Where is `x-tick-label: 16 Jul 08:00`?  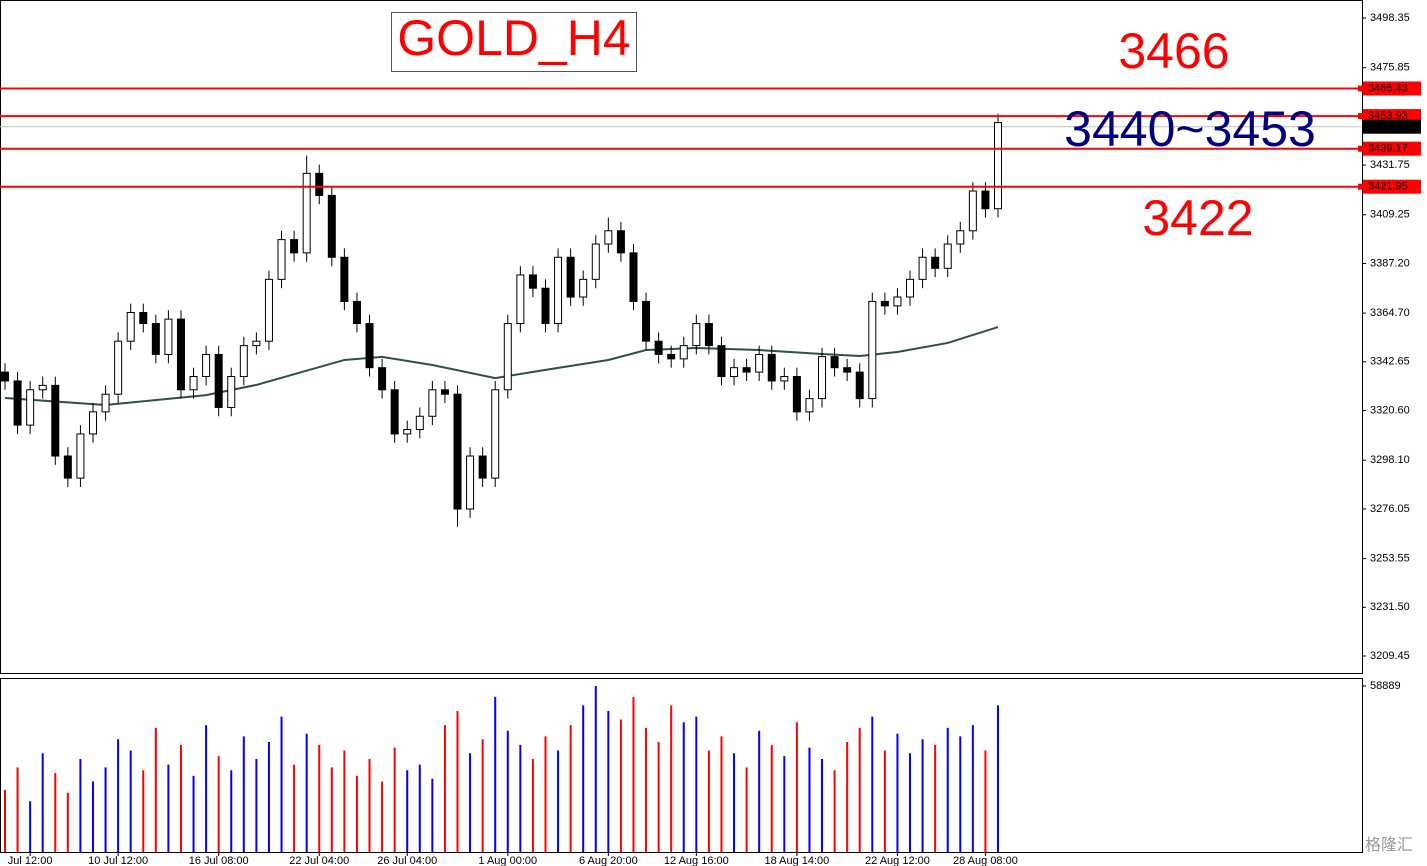
x-tick-label: 16 Jul 08:00 is located at coordinates (219, 860).